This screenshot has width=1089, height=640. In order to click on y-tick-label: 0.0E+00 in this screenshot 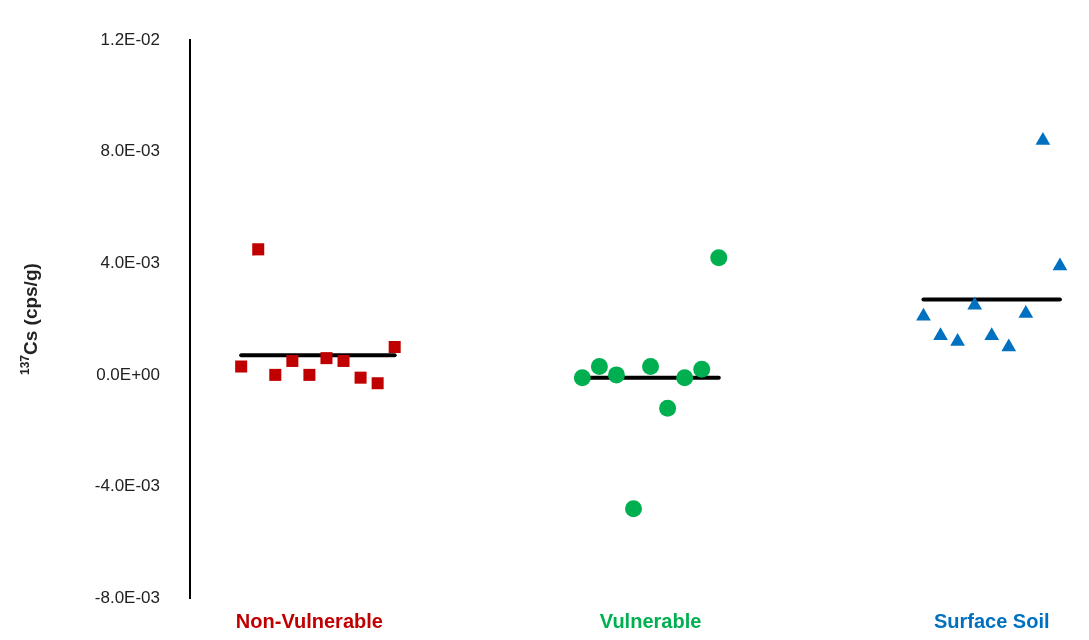, I will do `click(128, 374)`.